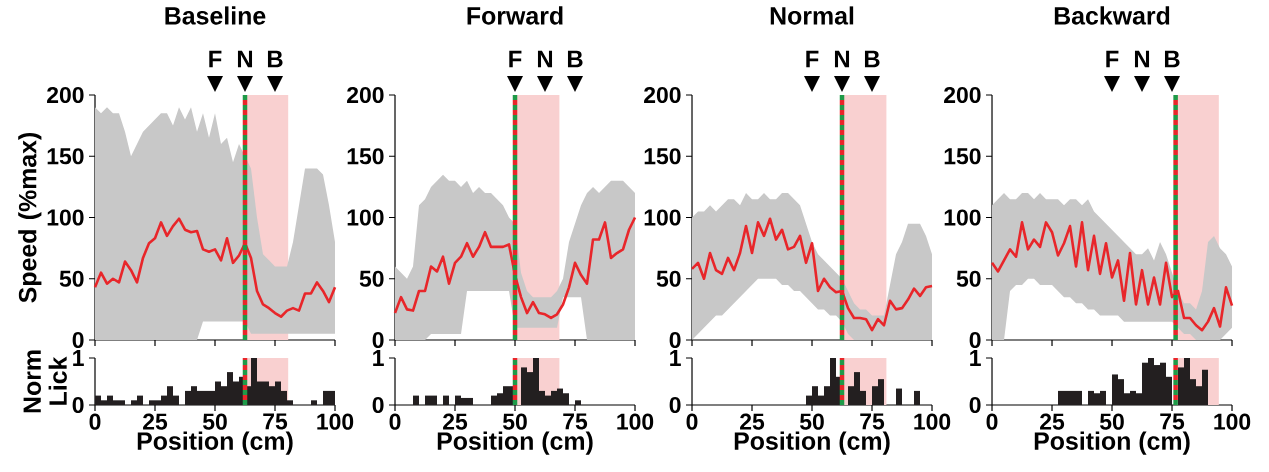 The height and width of the screenshot is (472, 1269). Describe the element at coordinates (812, 15) in the screenshot. I see `chart-title: Normal` at that location.